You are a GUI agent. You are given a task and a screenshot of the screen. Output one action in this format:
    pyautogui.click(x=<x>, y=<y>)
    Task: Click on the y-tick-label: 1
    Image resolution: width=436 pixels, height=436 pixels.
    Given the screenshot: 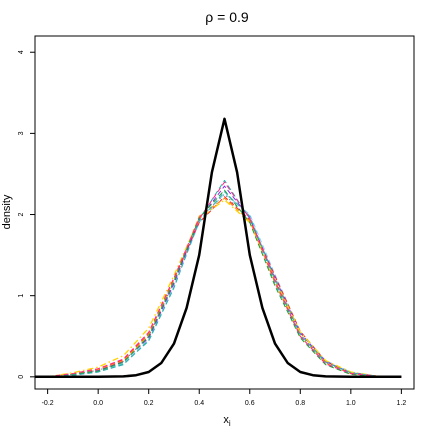 What is the action you would take?
    pyautogui.click(x=21, y=296)
    